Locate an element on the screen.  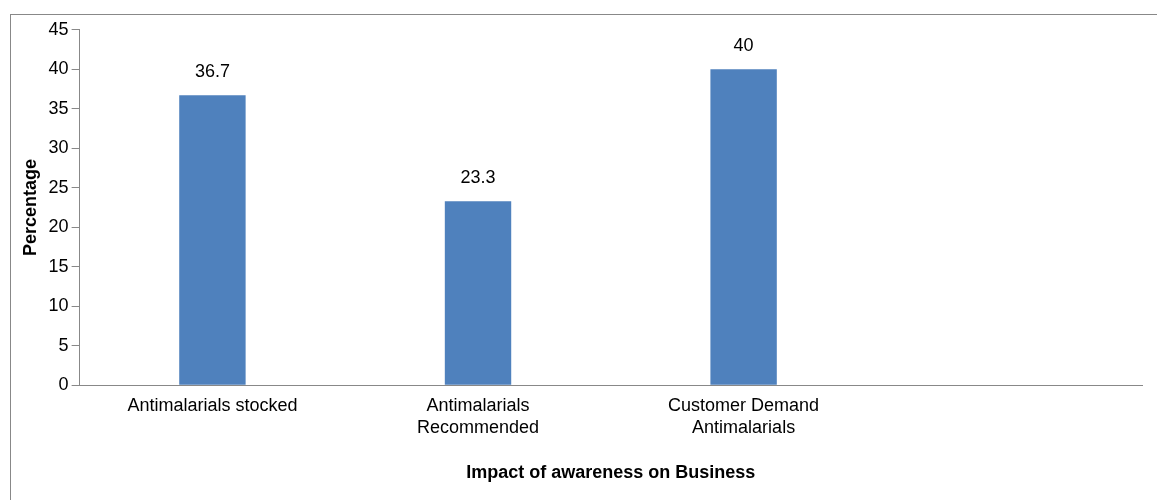
y-tick-label: 10 is located at coordinates (58, 305).